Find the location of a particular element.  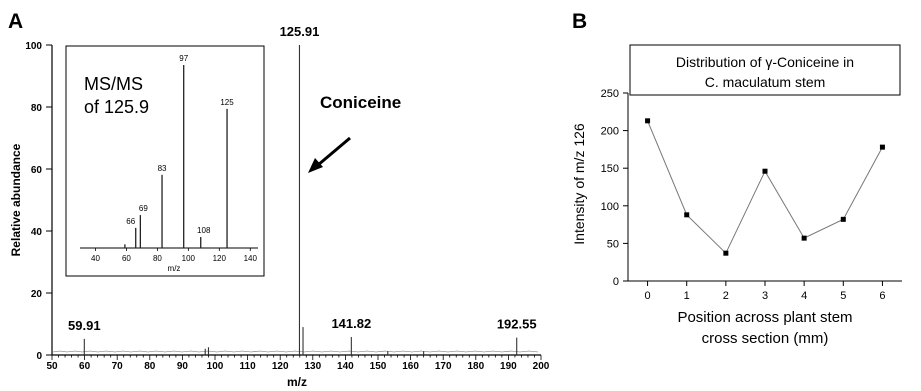

main-peak-label: 192.55 is located at coordinates (517, 324).